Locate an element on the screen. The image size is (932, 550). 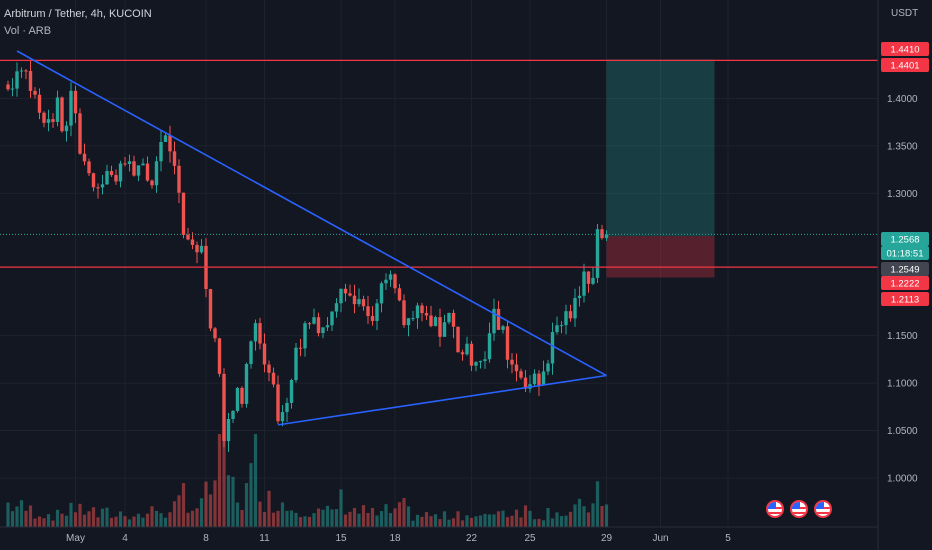
us-flag-icon is located at coordinates (823, 509).